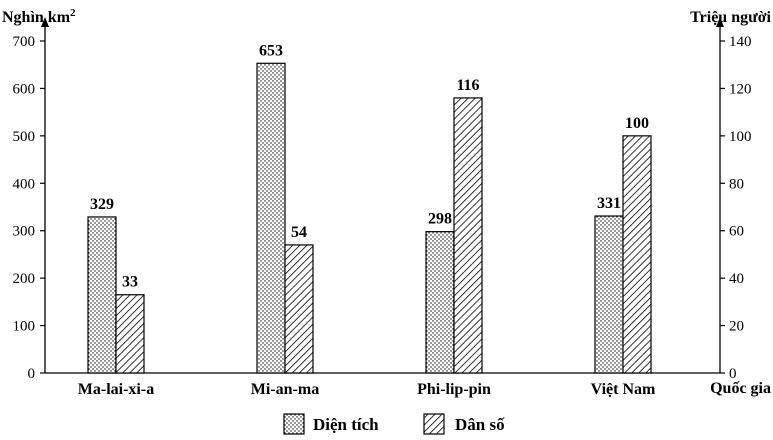  I want to click on y-right-axis-title: Triệu người, so click(730, 17).